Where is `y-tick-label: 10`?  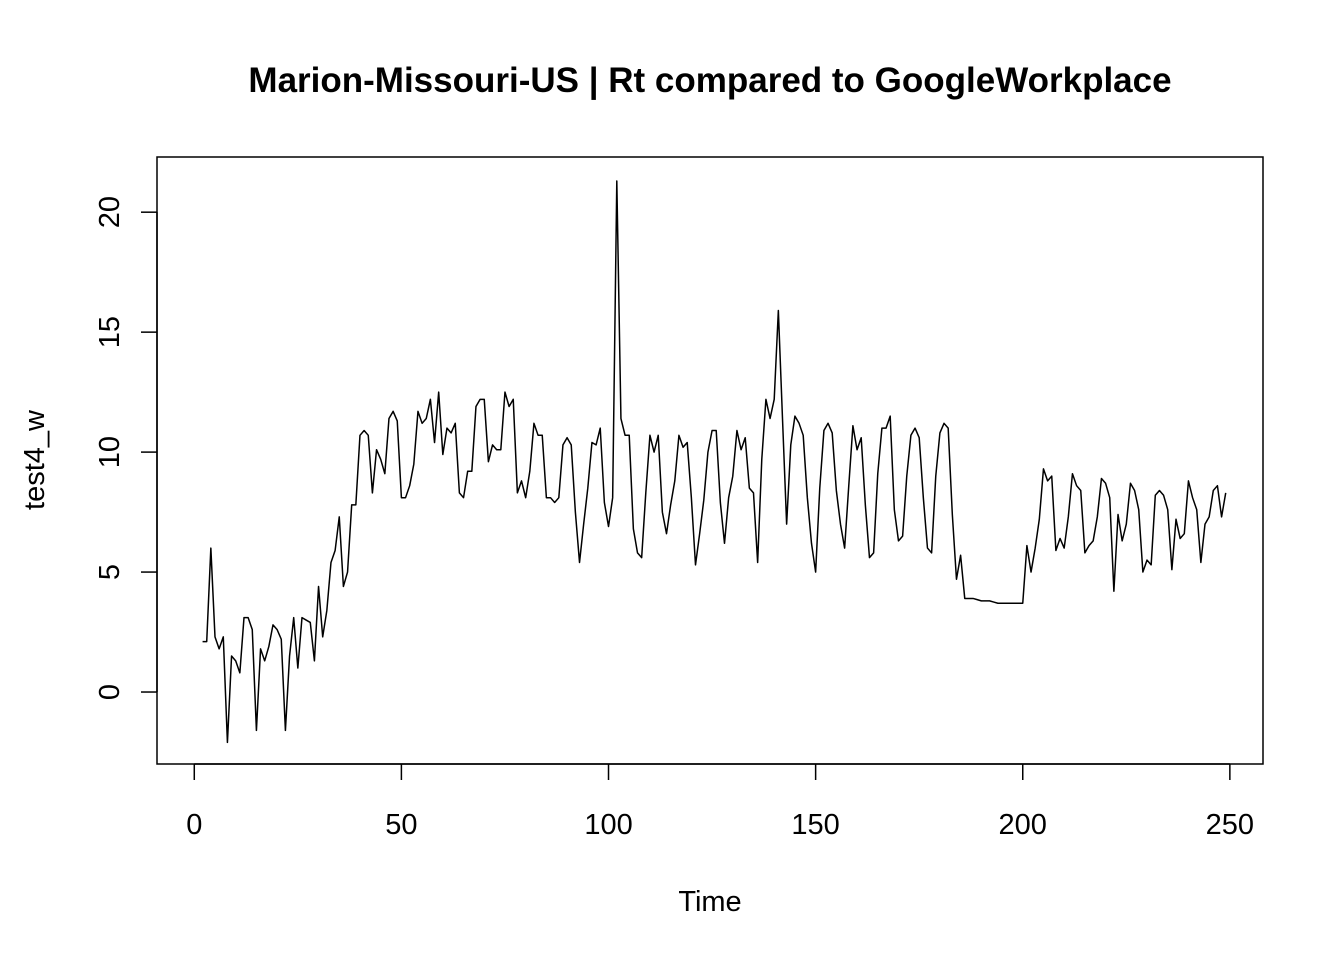 y-tick-label: 10 is located at coordinates (110, 452).